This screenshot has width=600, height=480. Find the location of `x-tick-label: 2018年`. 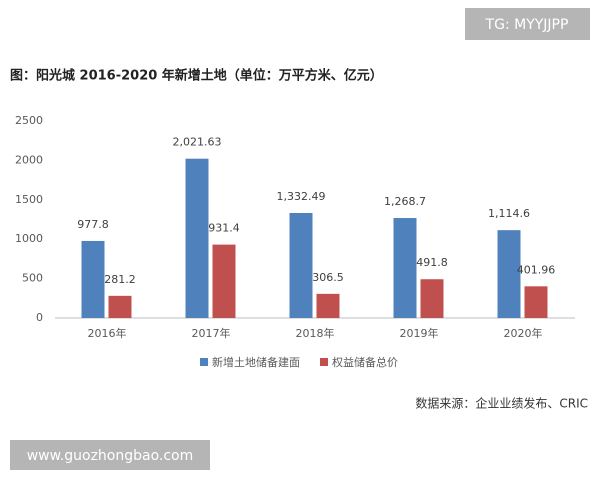

x-tick-label: 2018年 is located at coordinates (315, 333).